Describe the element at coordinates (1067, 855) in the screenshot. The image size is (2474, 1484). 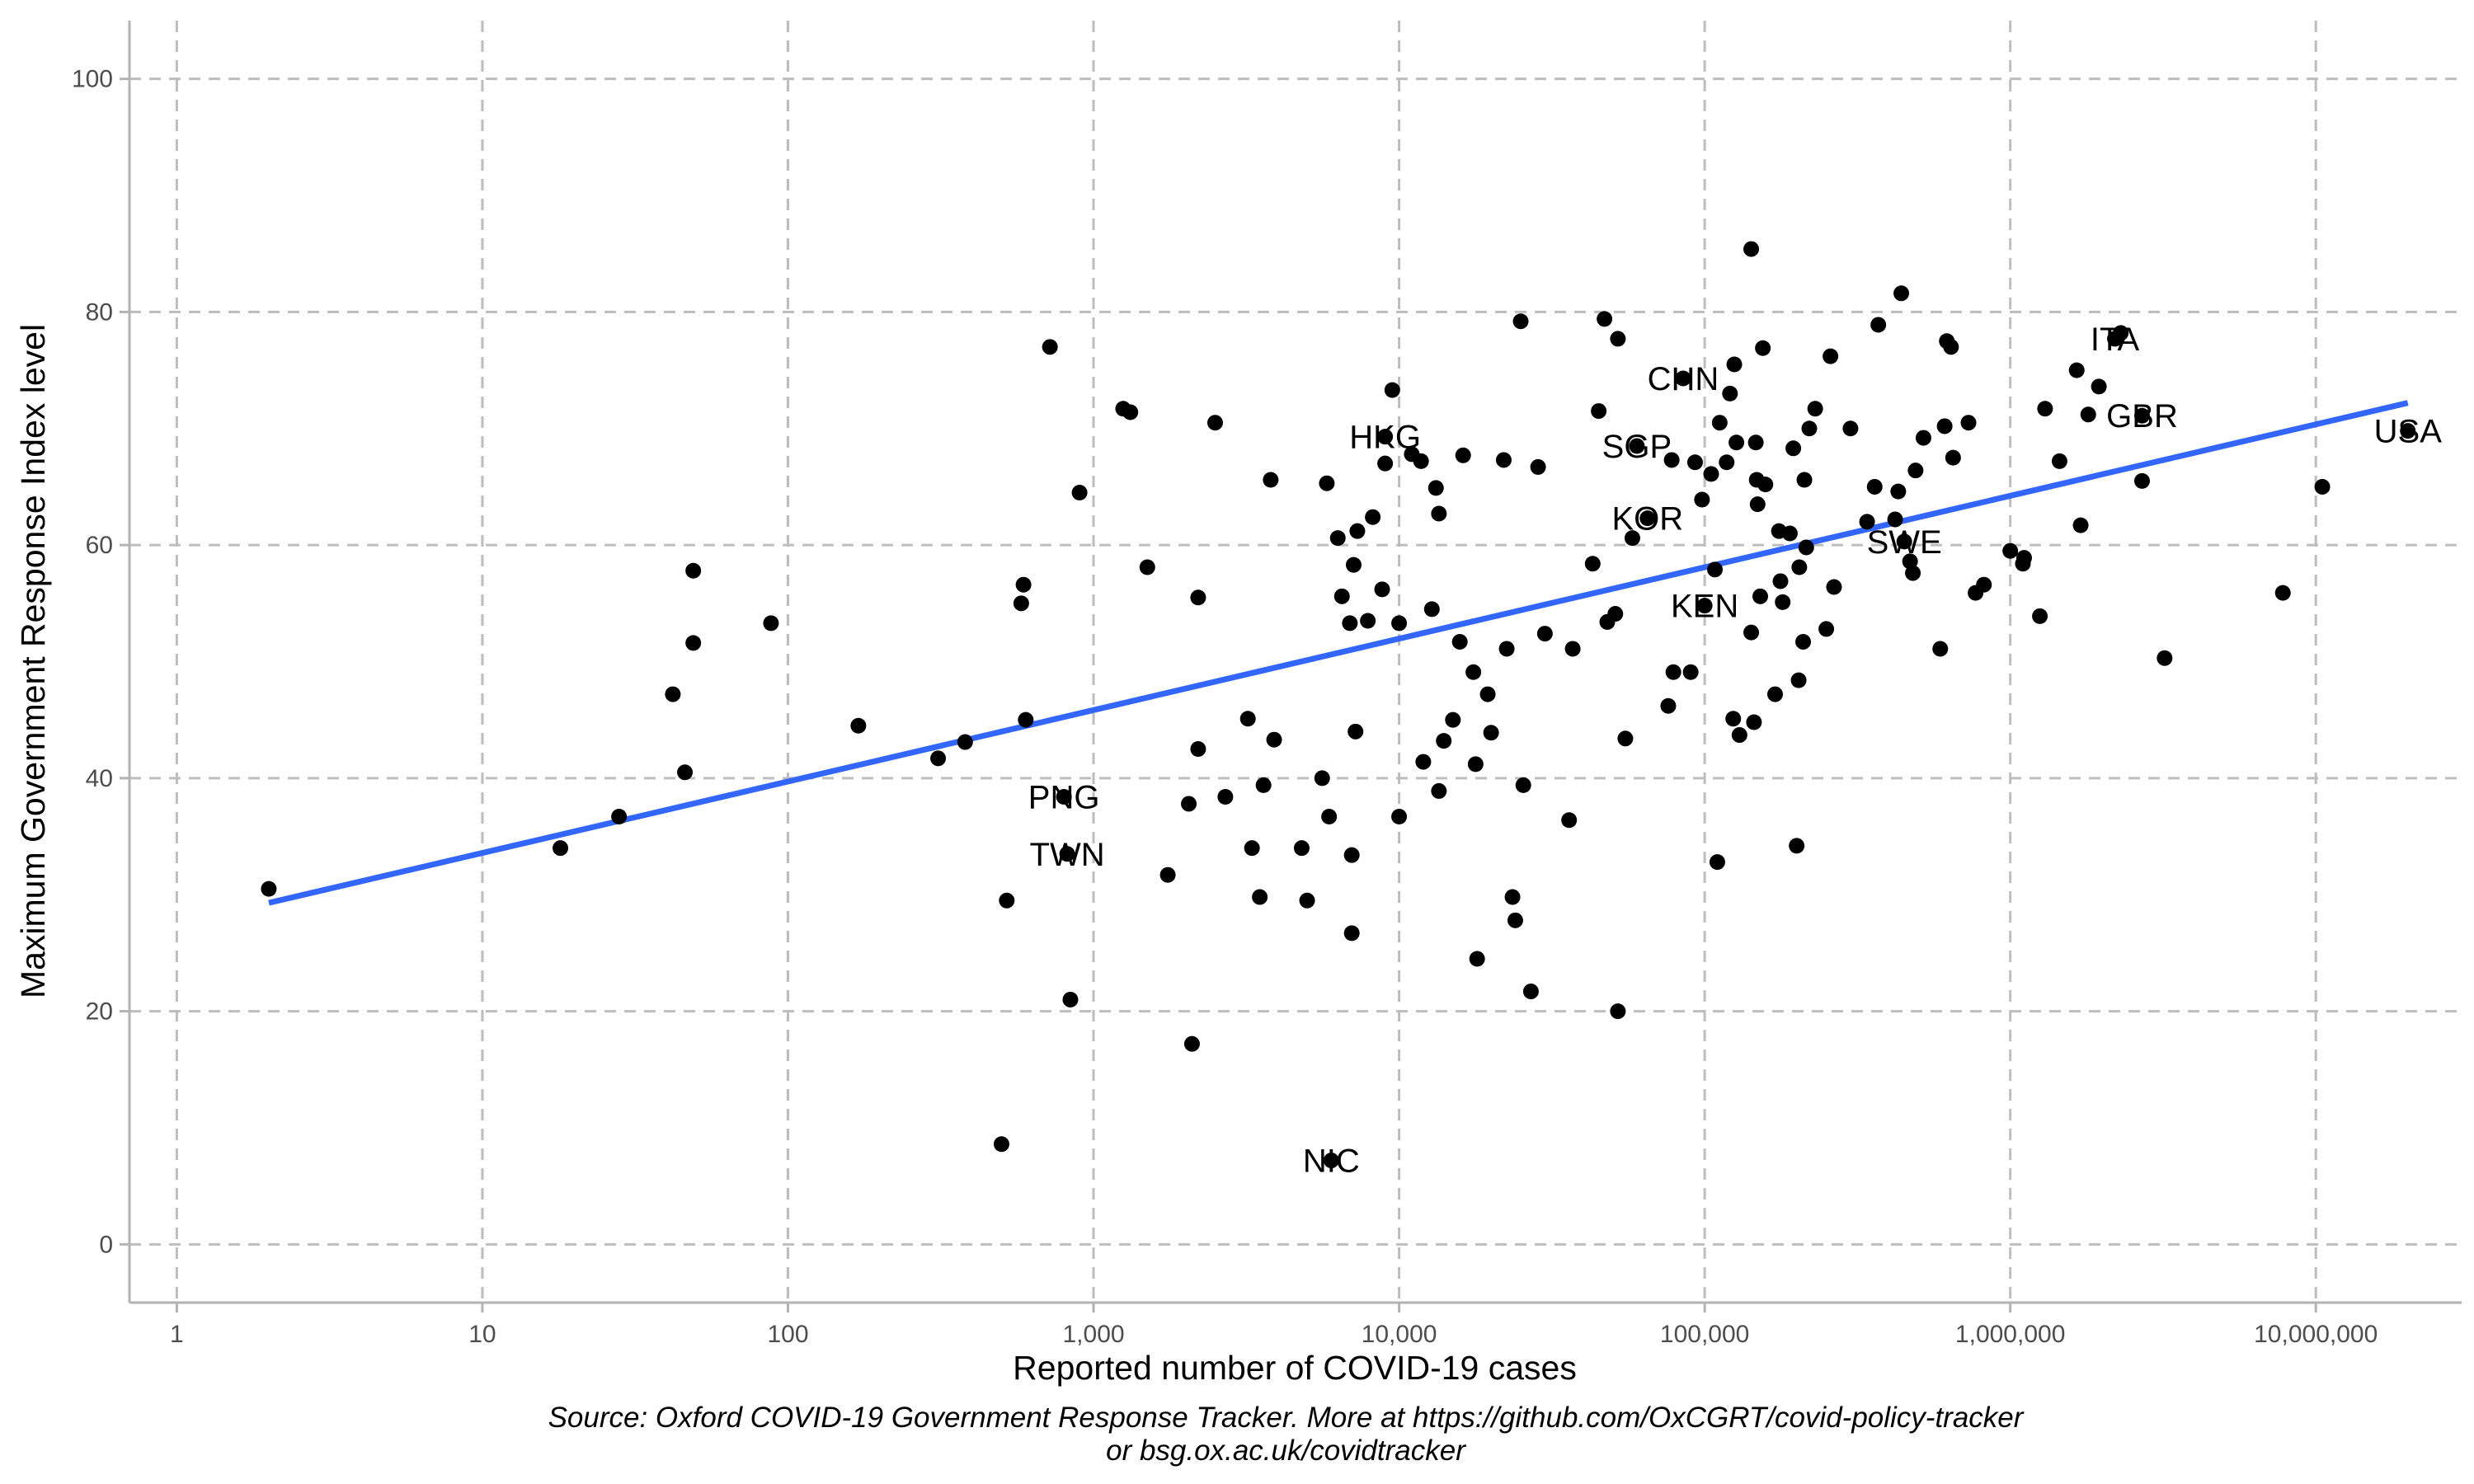
I see `country-label: TWN` at that location.